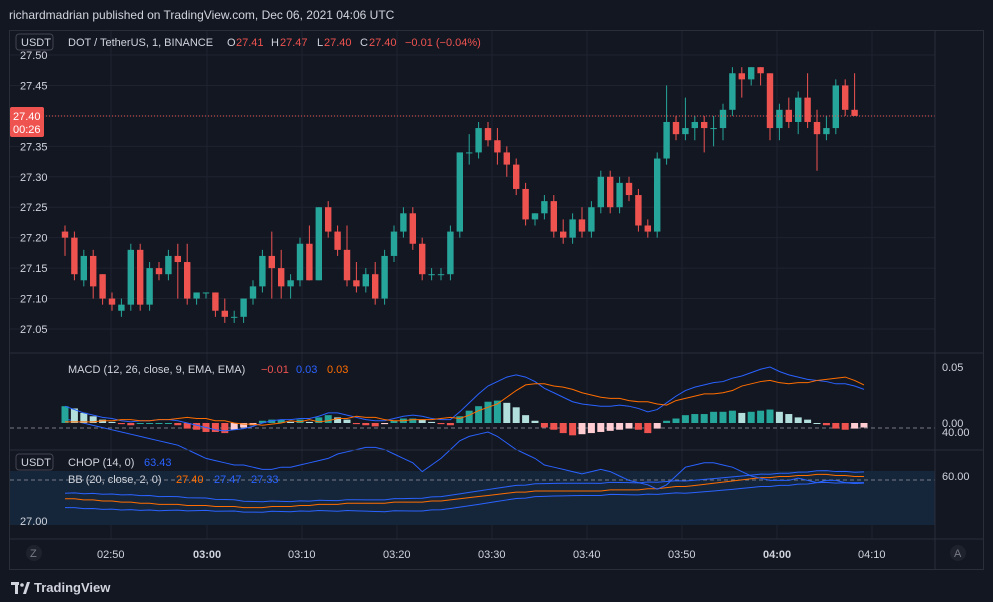 This screenshot has height=602, width=993. I want to click on macd-pane, so click(464, 401).